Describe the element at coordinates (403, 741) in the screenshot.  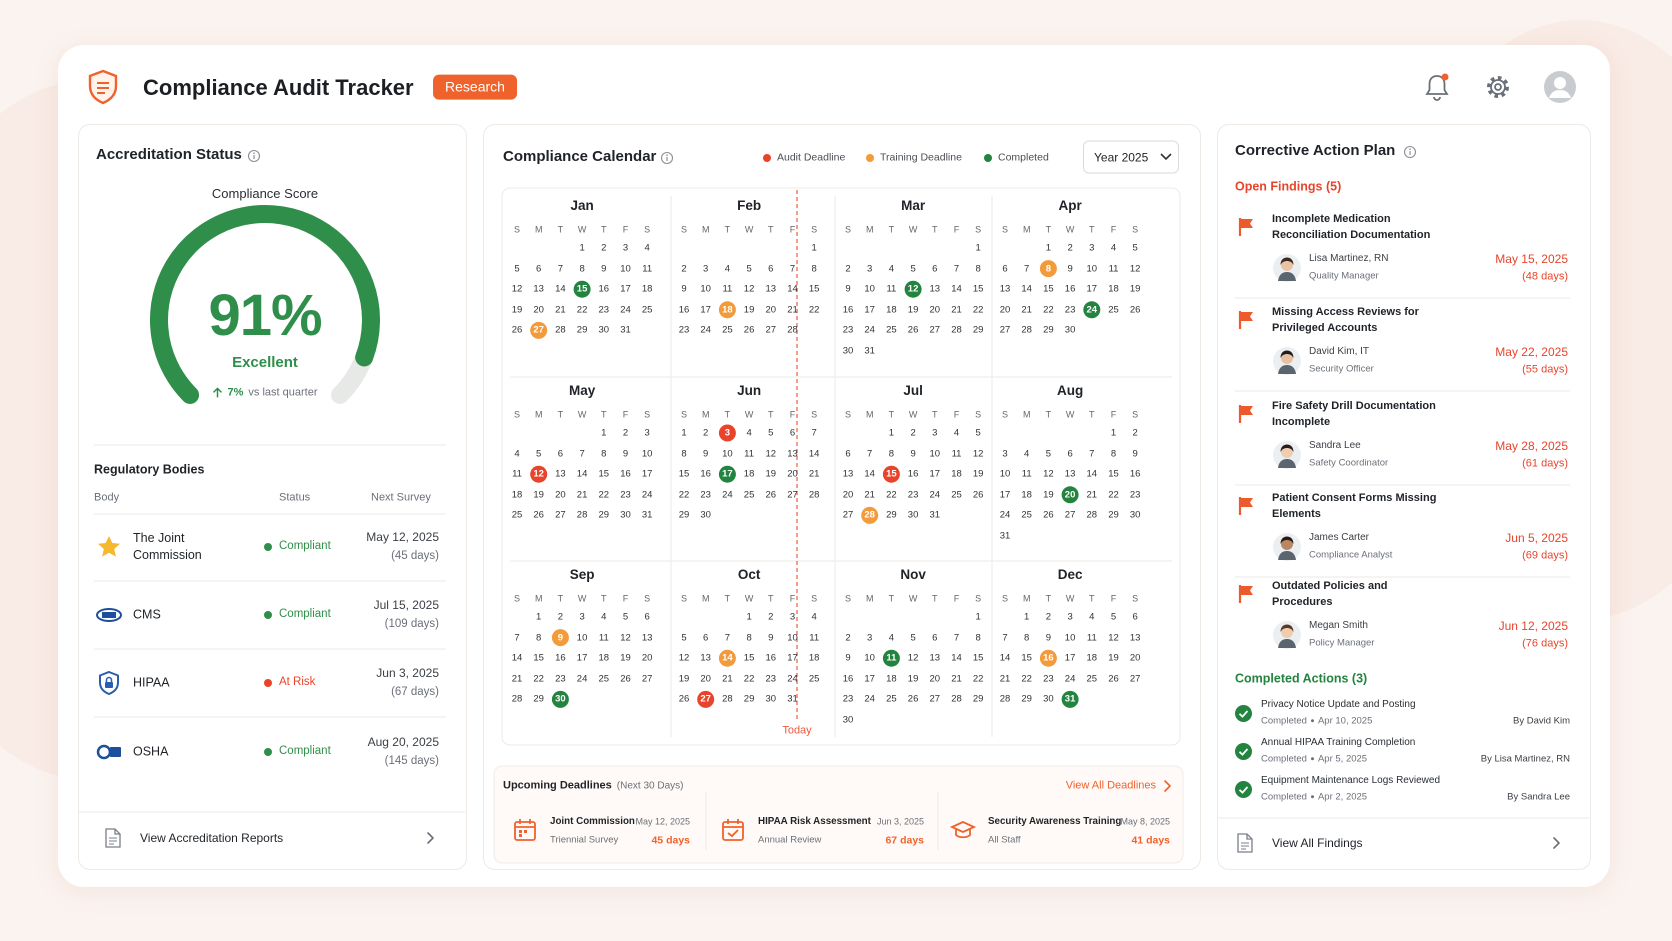
I see `survey-date: Aug 20, 2025` at that location.